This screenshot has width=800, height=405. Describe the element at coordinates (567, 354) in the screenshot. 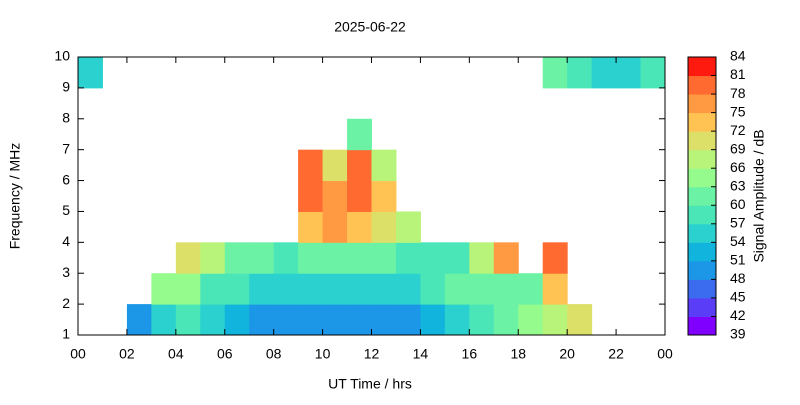

I see `x-tick-label: 20` at that location.